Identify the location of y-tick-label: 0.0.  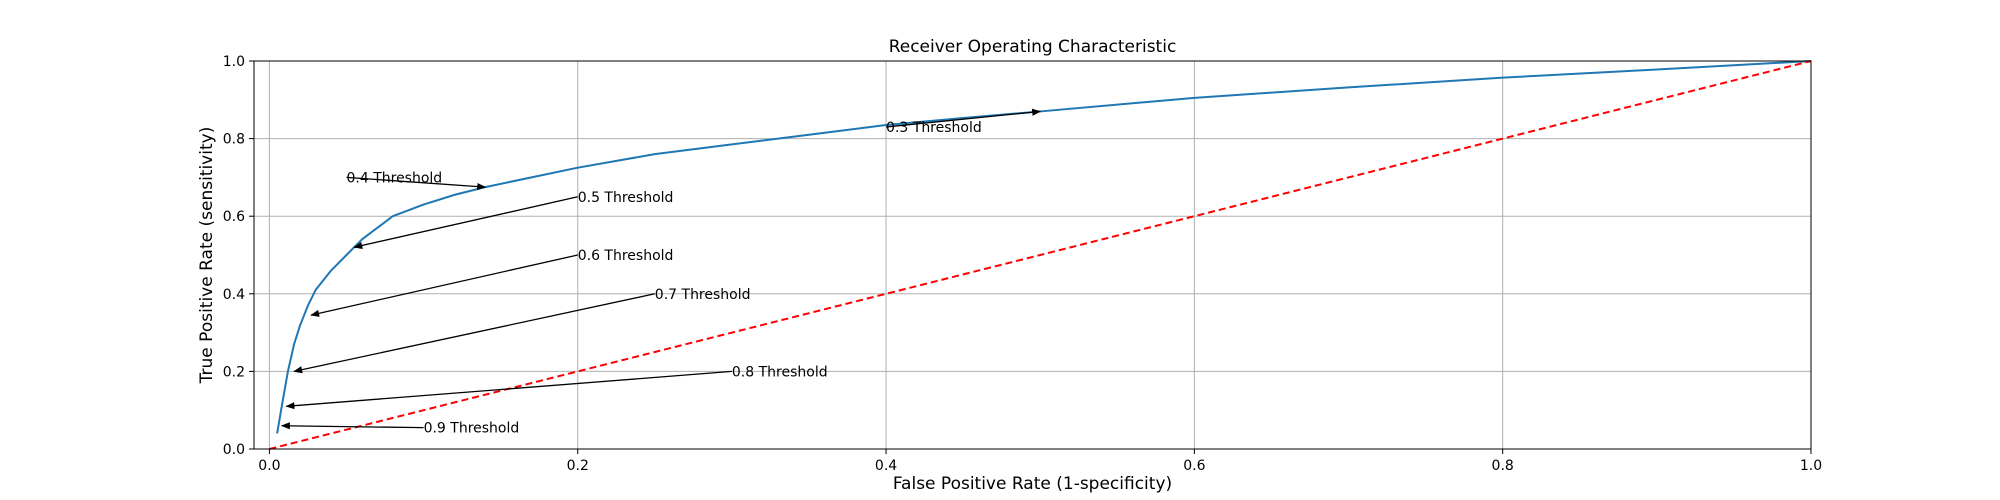
(234, 450).